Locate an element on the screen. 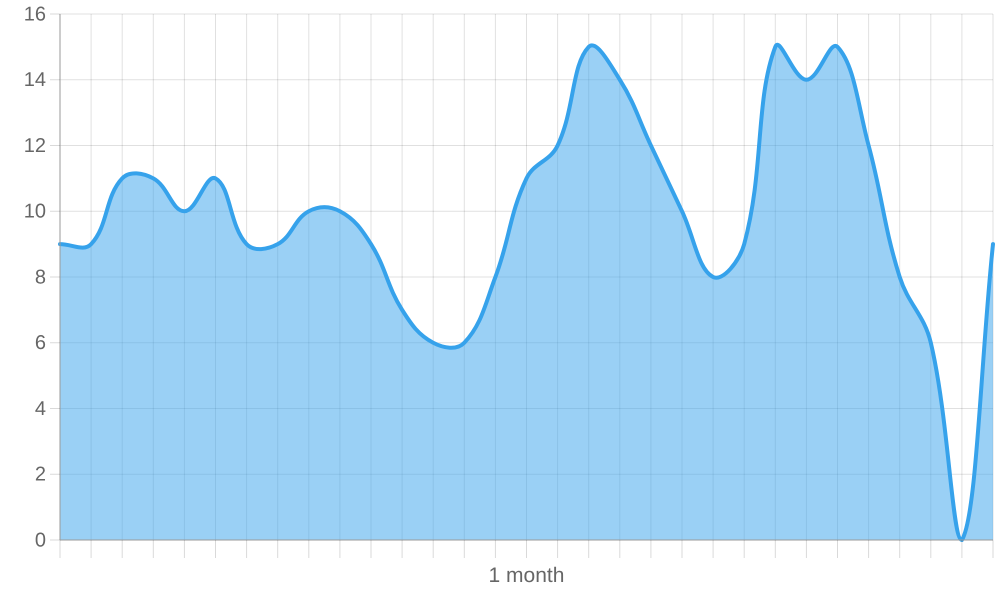 This screenshot has height=600, width=1000. y-tick-label: 8 is located at coordinates (40, 277).